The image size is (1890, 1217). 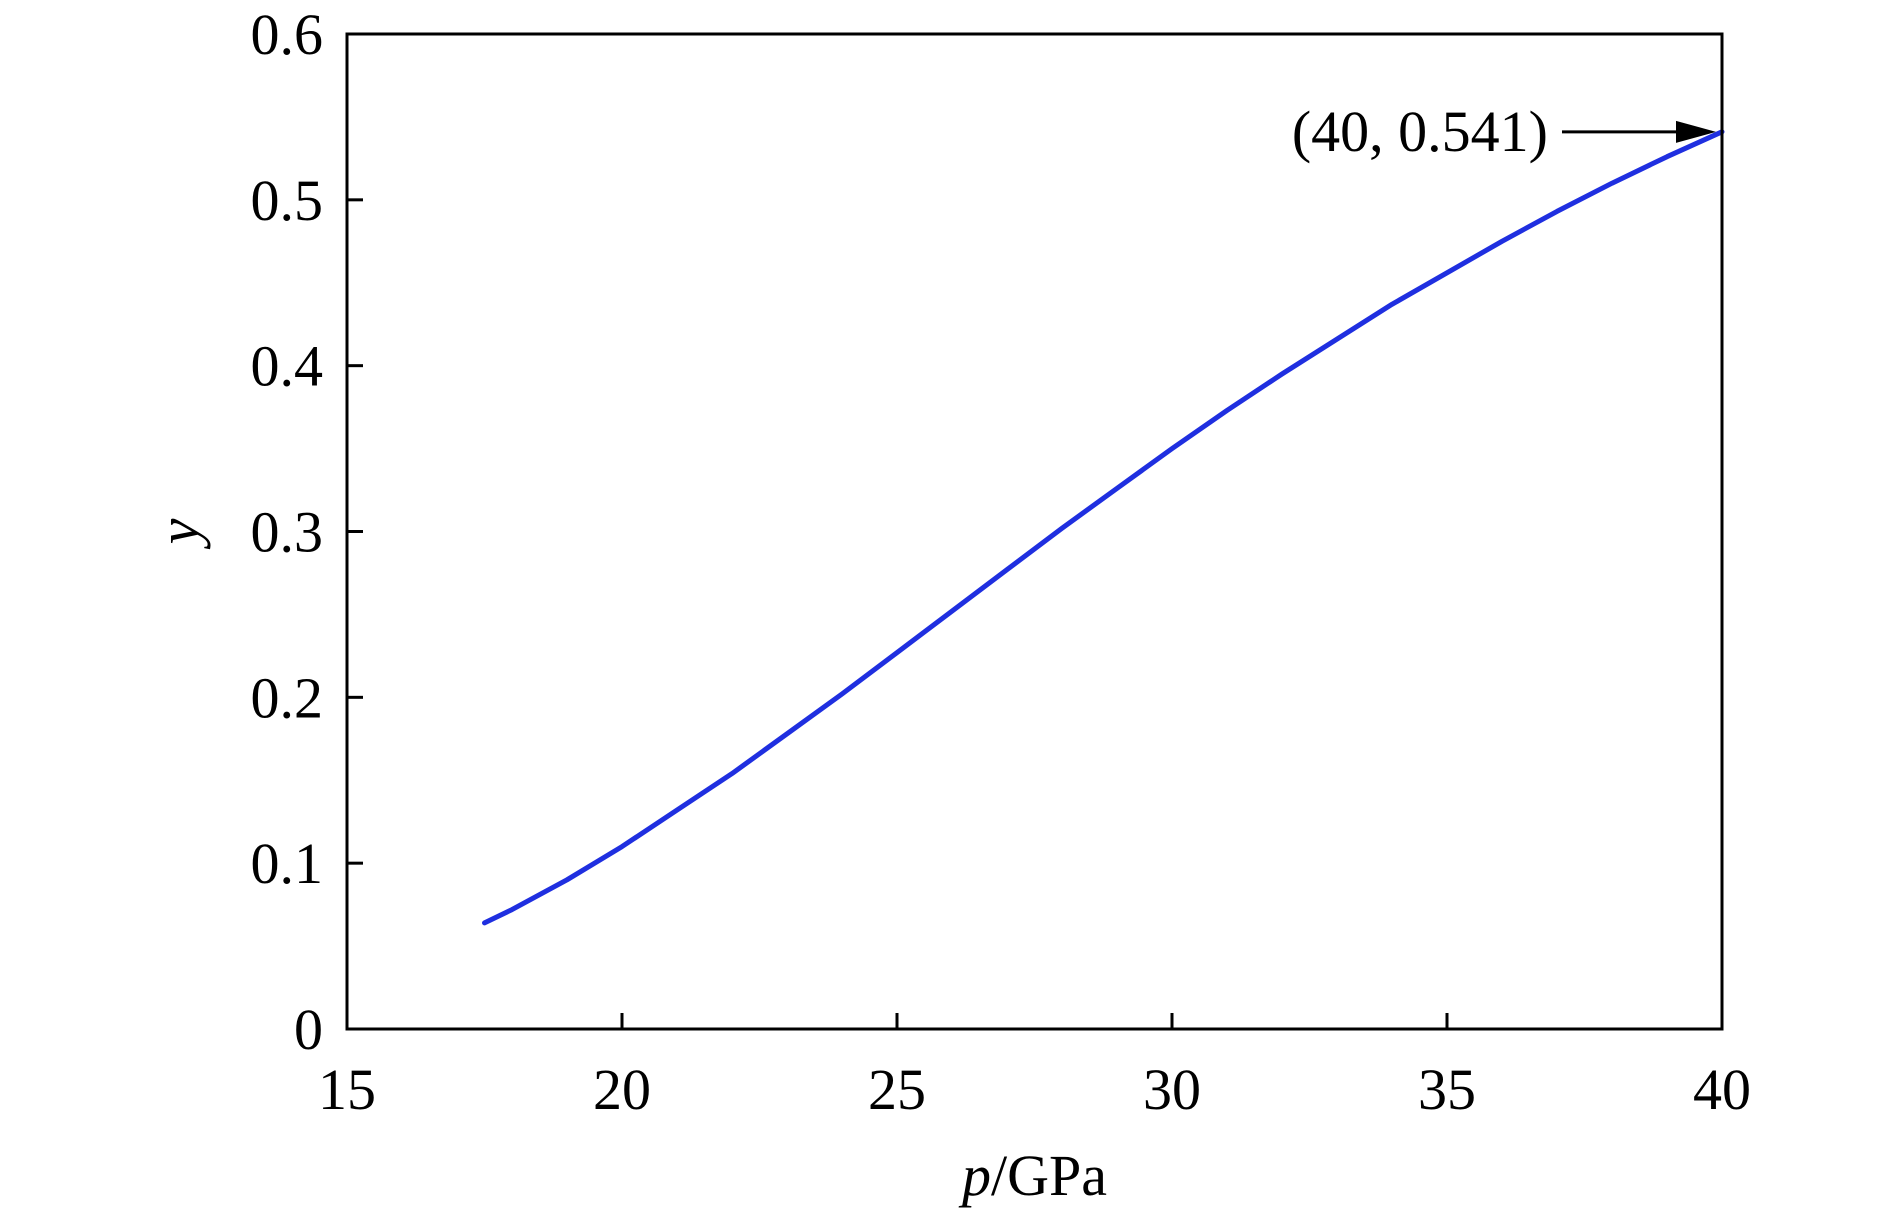 I want to click on x-tick-label: 40, so click(x=1722, y=1089).